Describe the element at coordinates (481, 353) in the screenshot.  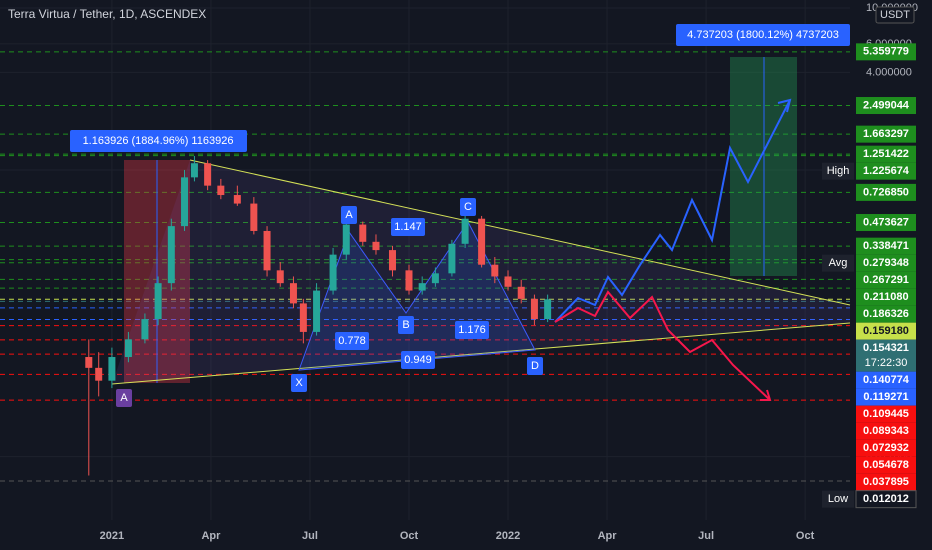
I see `triangle-lower` at that location.